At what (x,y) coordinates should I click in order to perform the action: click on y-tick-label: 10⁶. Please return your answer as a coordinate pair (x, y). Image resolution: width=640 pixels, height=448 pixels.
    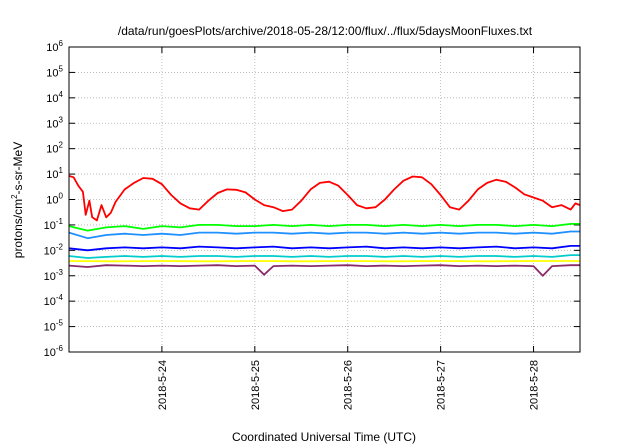
    Looking at the image, I should click on (54, 46).